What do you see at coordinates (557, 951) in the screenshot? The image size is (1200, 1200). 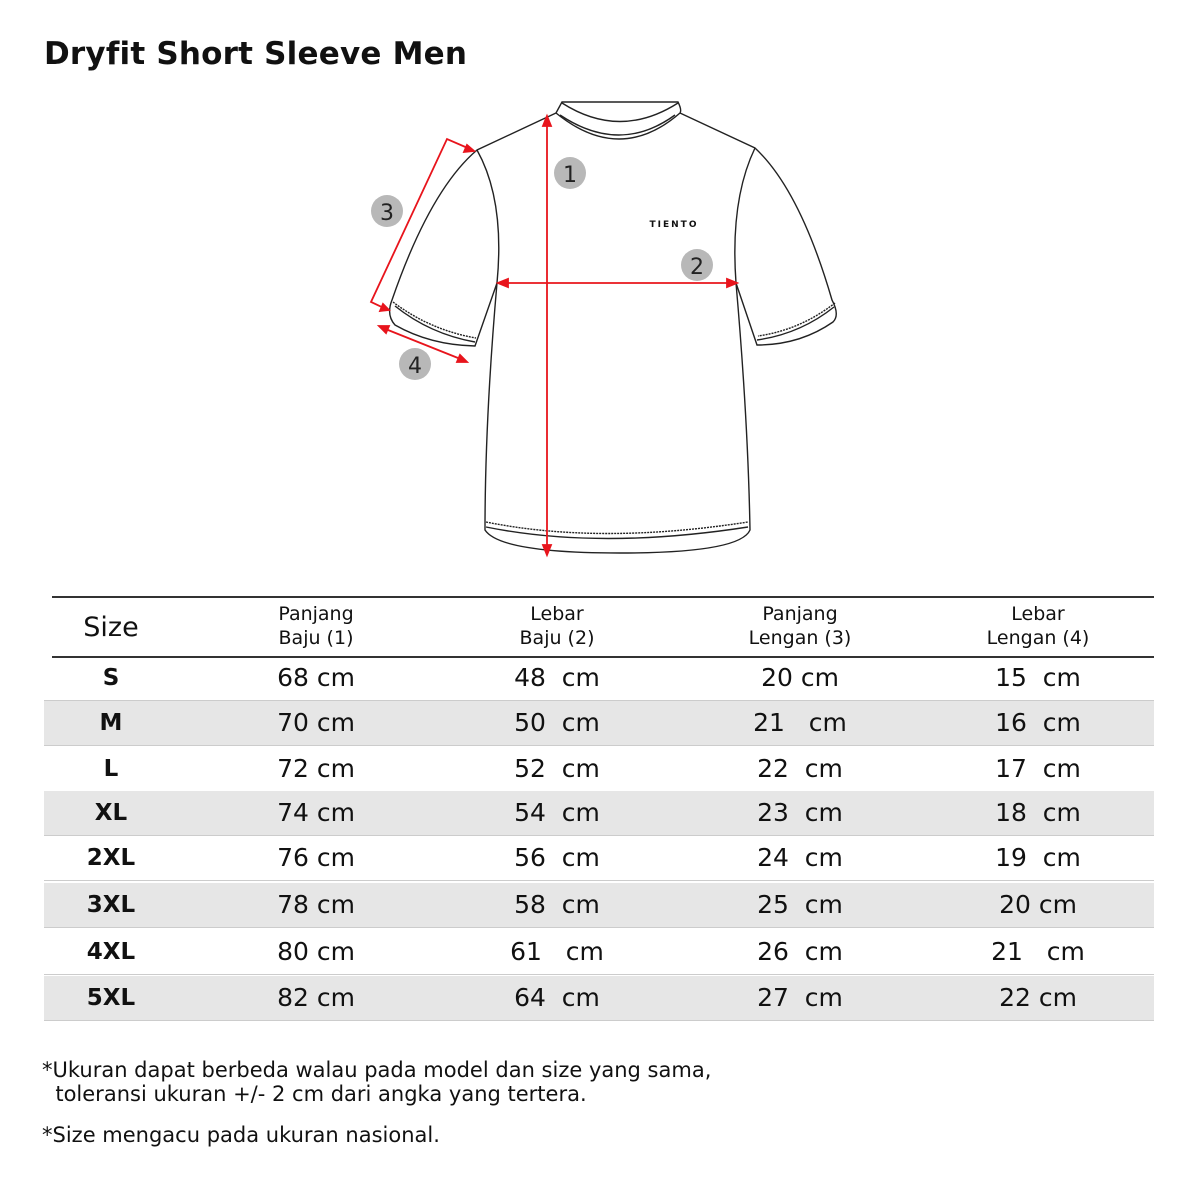 I see `measurement-cell: 61 cm` at bounding box center [557, 951].